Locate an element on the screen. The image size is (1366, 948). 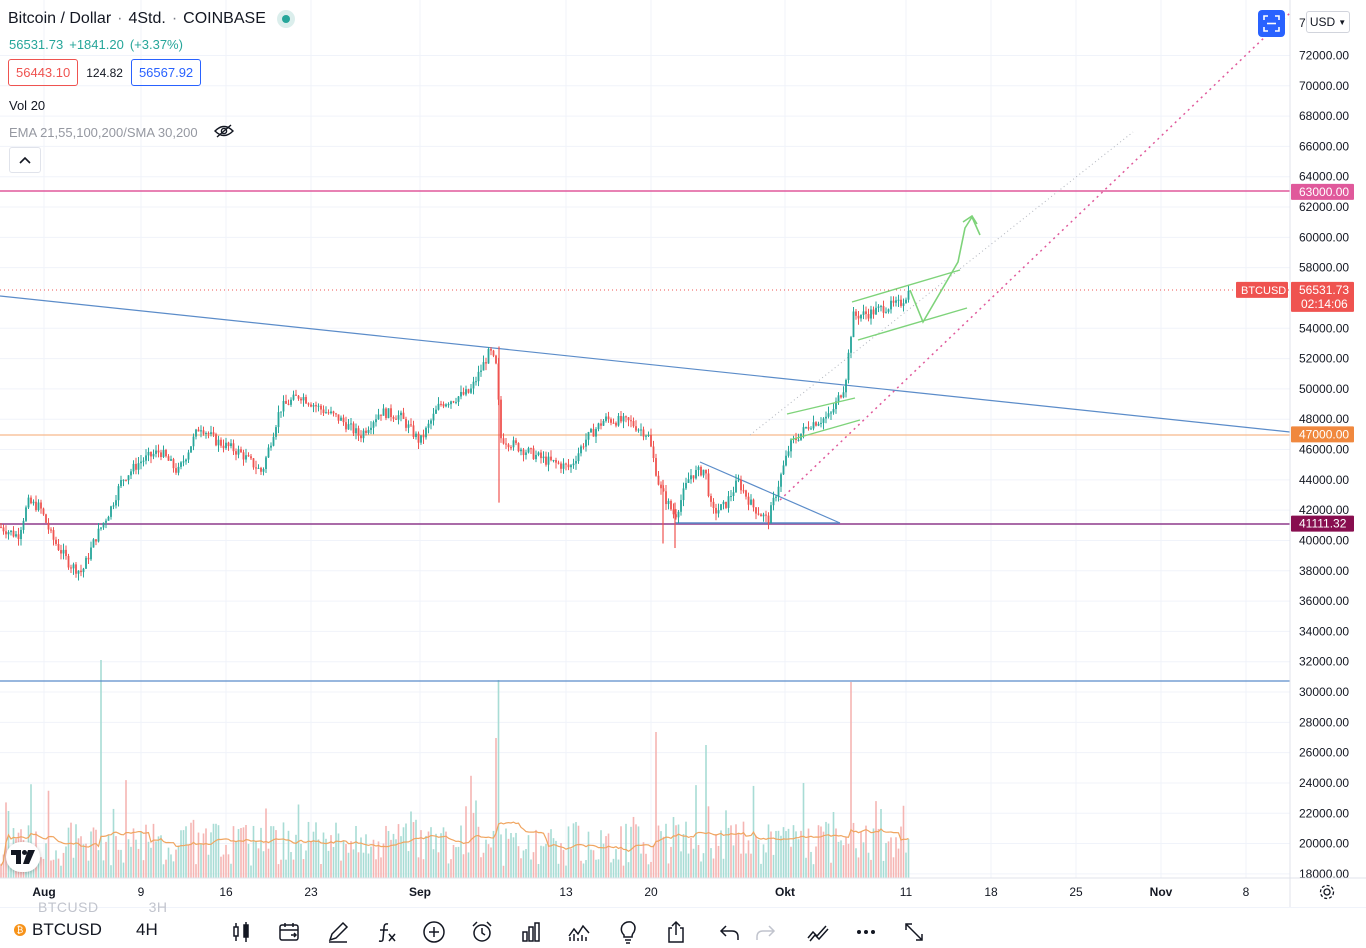
symbol-search-button: ₿ BTCUSD is located at coordinates (58, 930).